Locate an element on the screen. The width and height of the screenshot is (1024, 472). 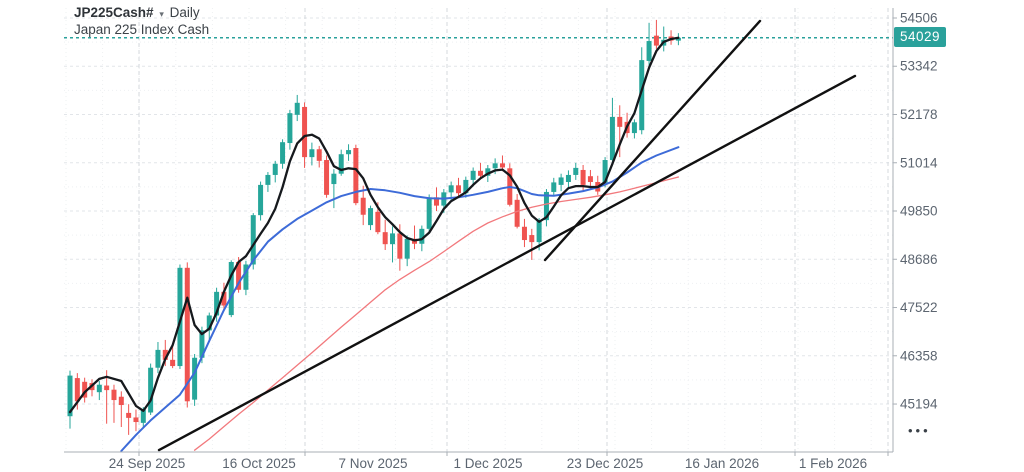
symbol-row: JP225Cash# ▾ Daily is located at coordinates (141, 13).